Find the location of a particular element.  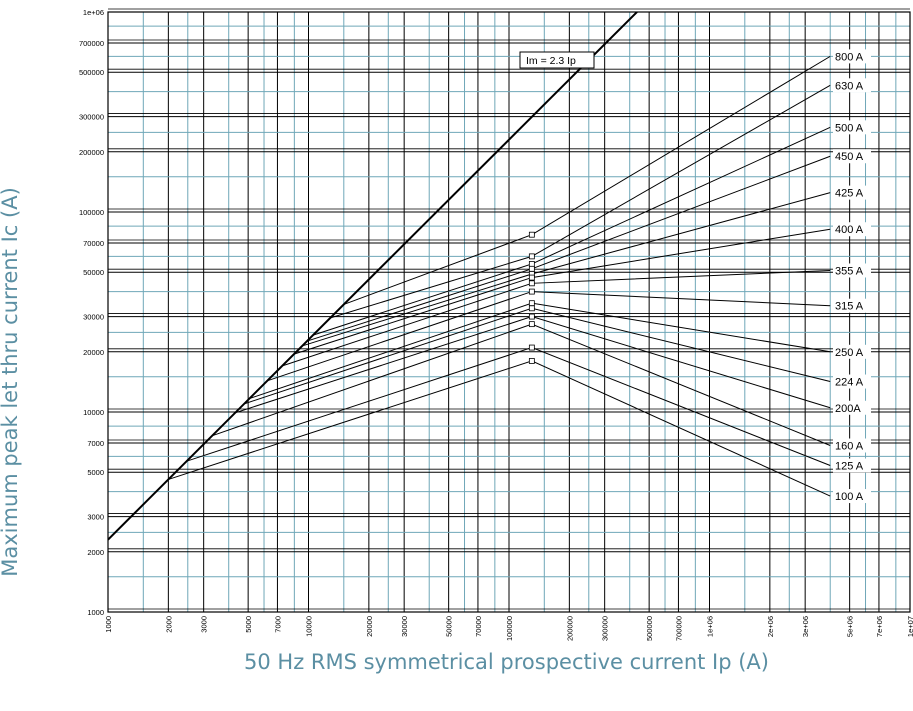

series-label: 100 A is located at coordinates (849, 497).